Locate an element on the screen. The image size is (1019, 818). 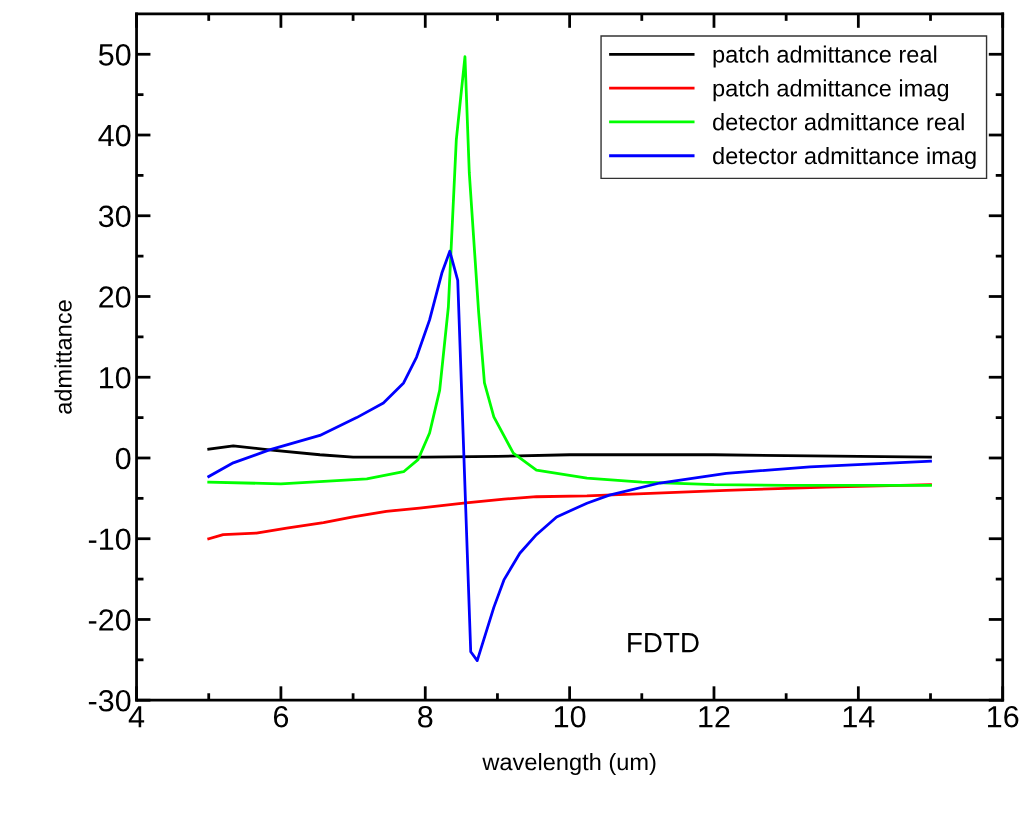
y-tick-label: -20 is located at coordinates (109, 620).